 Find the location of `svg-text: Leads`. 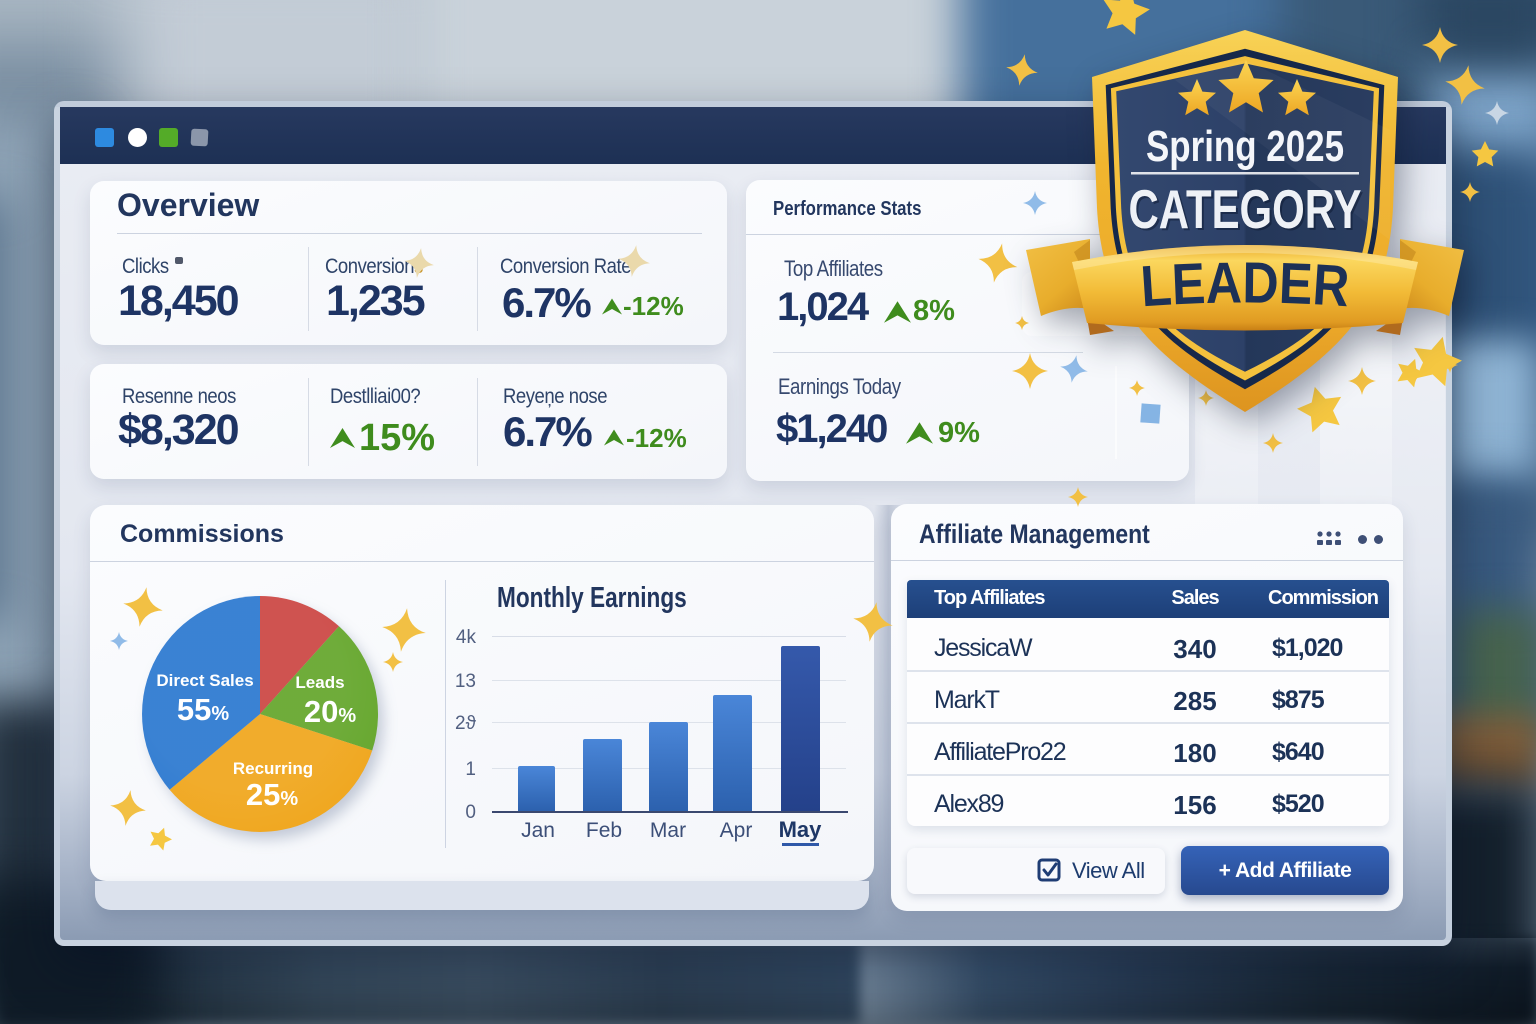

svg-text: Leads is located at coordinates (319, 682).